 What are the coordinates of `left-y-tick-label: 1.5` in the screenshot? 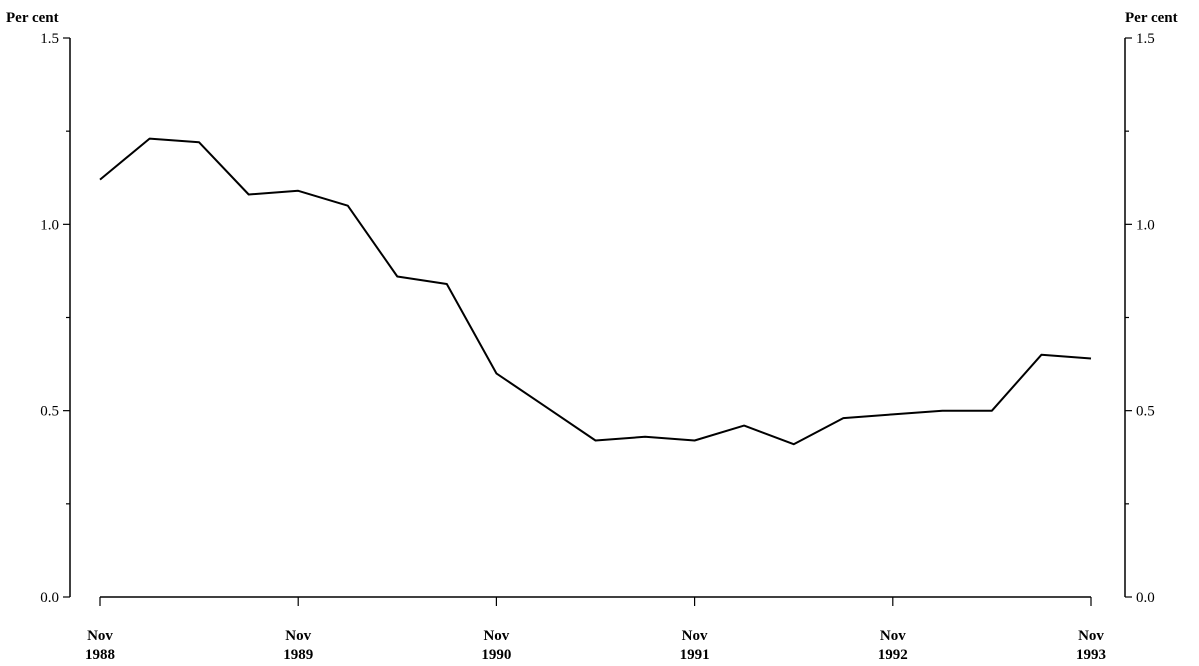 It's located at (49, 39).